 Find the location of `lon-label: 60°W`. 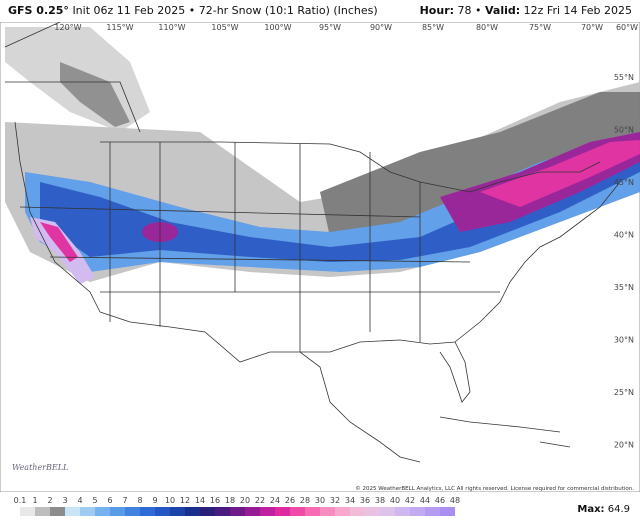

lon-label: 60°W is located at coordinates (627, 27).